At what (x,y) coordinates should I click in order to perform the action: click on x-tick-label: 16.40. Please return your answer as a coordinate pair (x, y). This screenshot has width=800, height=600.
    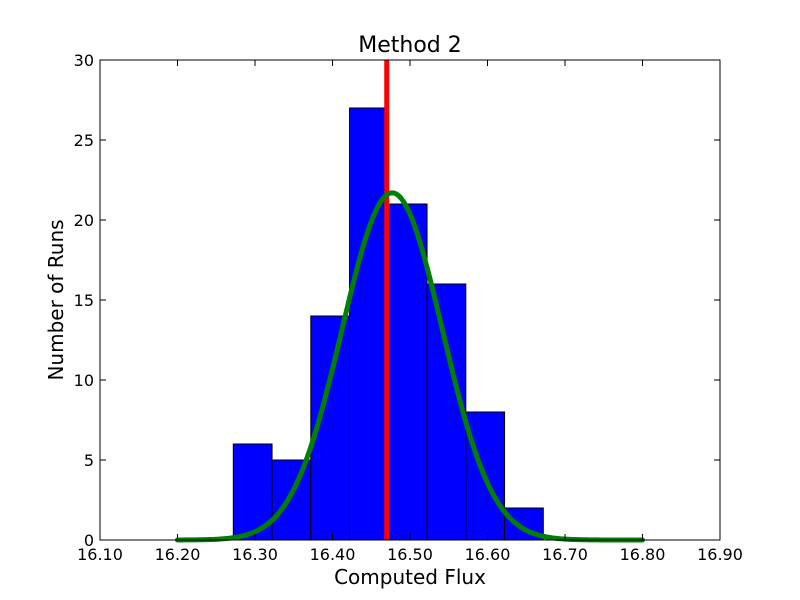
    Looking at the image, I should click on (333, 554).